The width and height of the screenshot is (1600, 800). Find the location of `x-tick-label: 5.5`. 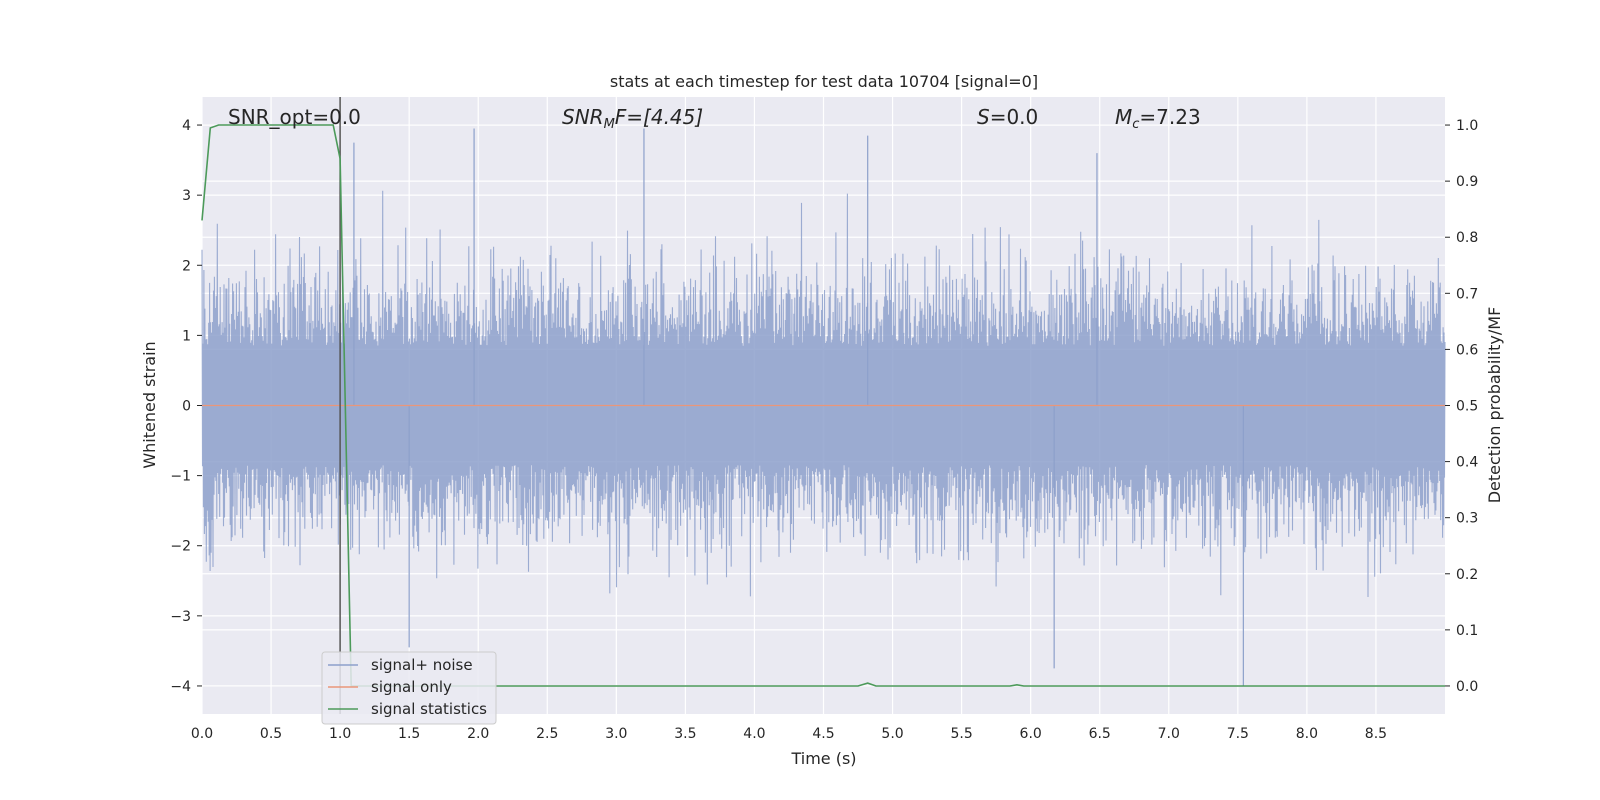

x-tick-label: 5.5 is located at coordinates (961, 734).